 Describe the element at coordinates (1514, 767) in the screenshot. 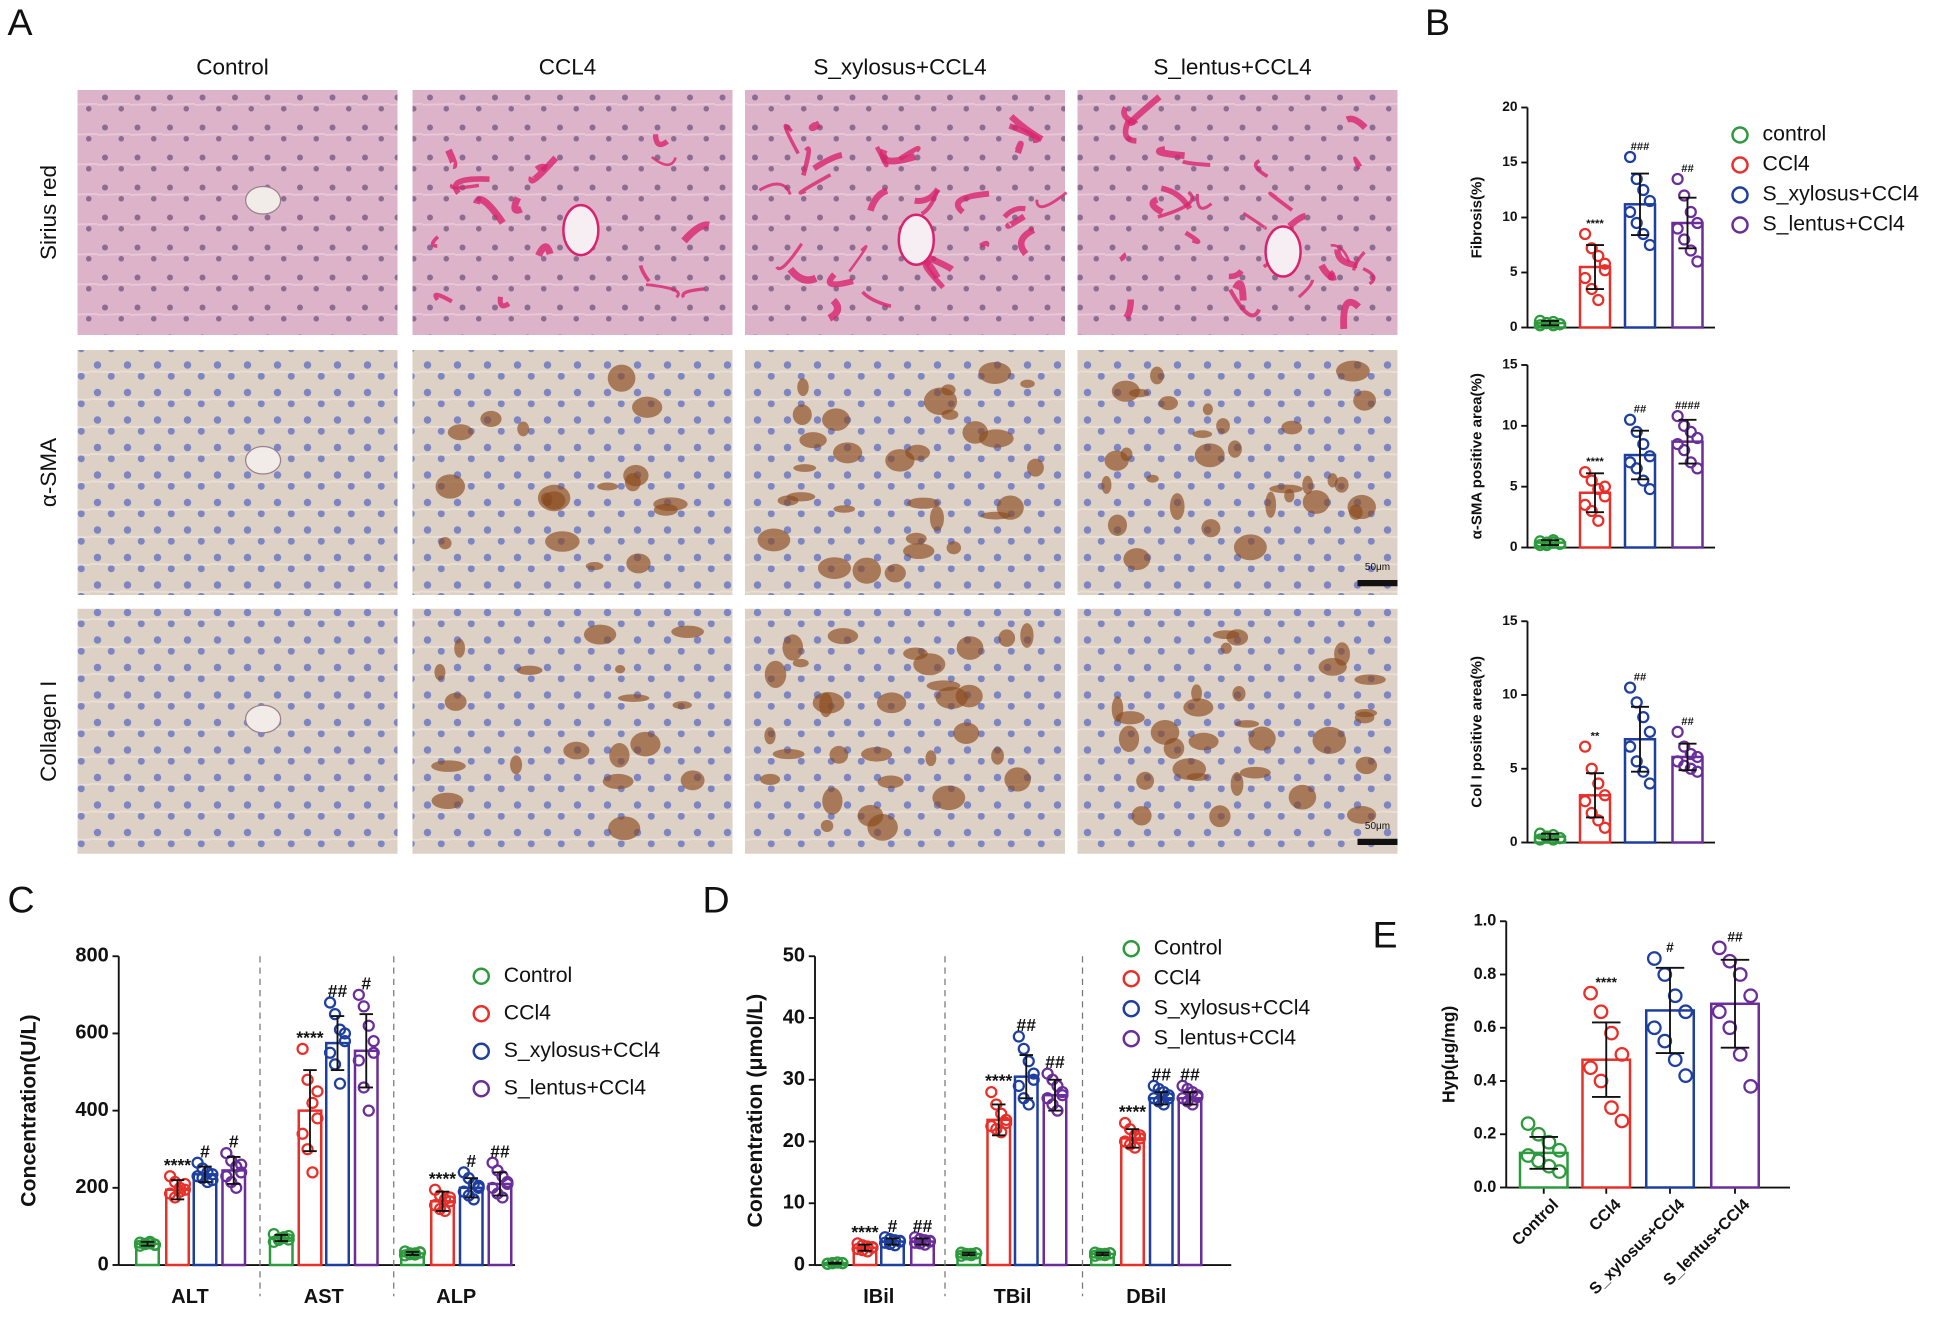

I see `y-tick-label: 5` at that location.